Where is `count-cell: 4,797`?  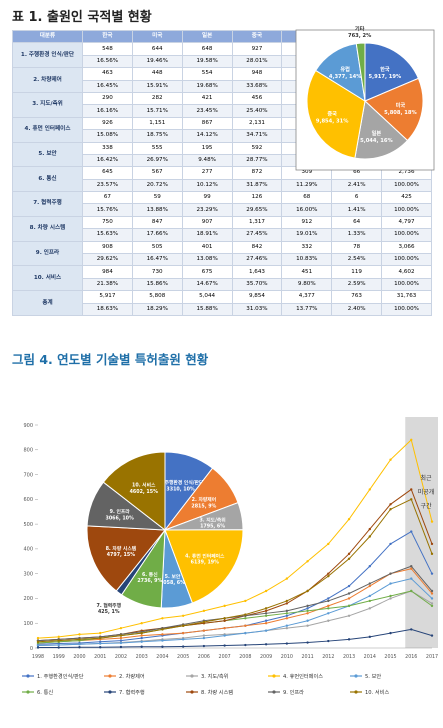 count-cell: 4,797 is located at coordinates (406, 222).